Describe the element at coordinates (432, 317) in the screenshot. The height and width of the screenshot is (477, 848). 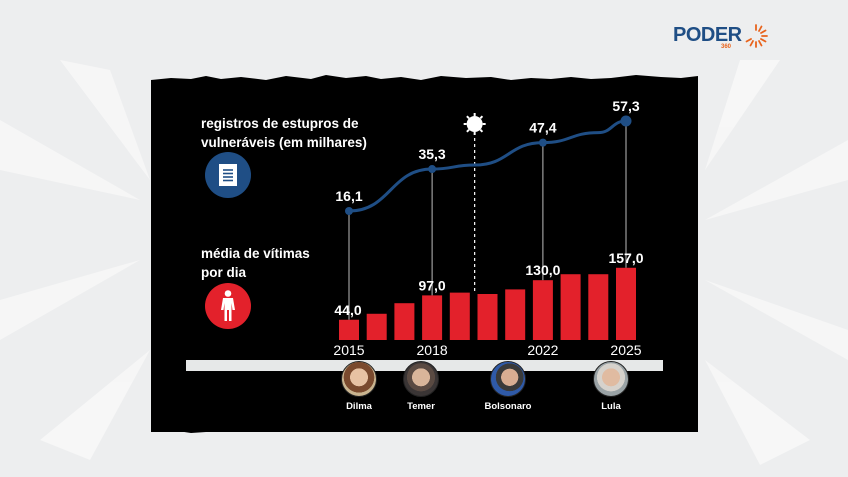
I see `bar-2018` at that location.